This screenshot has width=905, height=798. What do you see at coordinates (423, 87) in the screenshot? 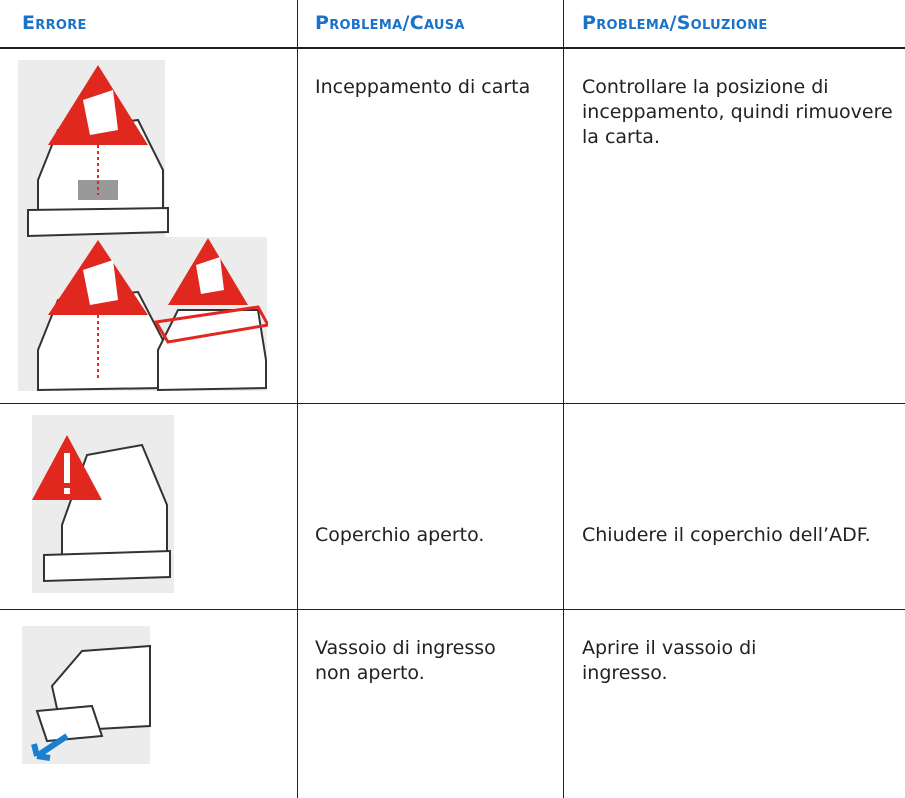
I see `cause-text: Inceppamento di carta` at bounding box center [423, 87].